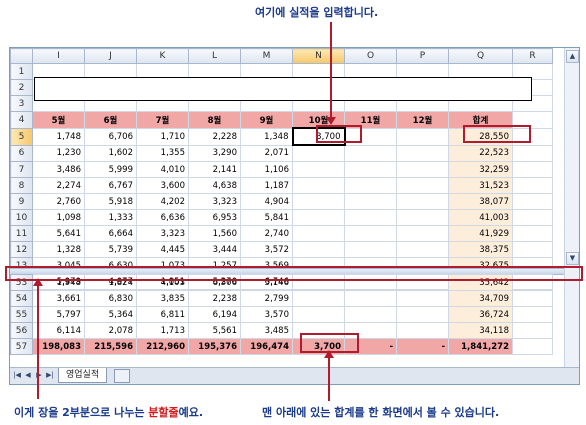 The image size is (586, 425). I want to click on insert-sheet-icon, so click(122, 376).